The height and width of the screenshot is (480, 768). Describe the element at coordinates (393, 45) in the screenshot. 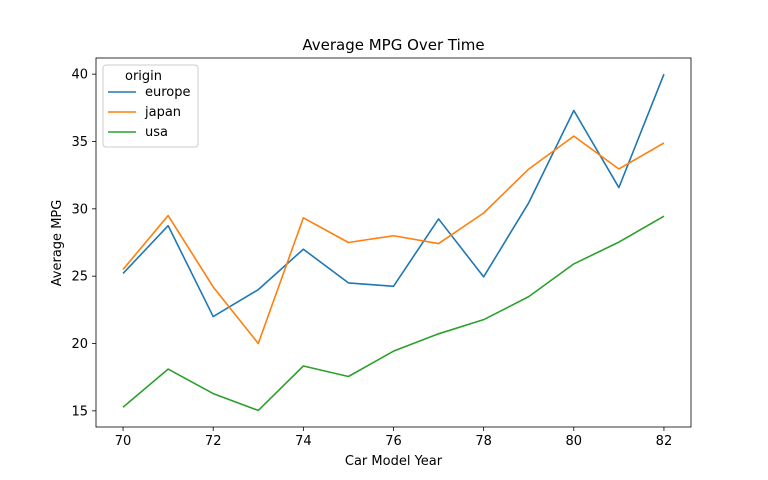

I see `chart-title: Average MPG Over Time` at that location.